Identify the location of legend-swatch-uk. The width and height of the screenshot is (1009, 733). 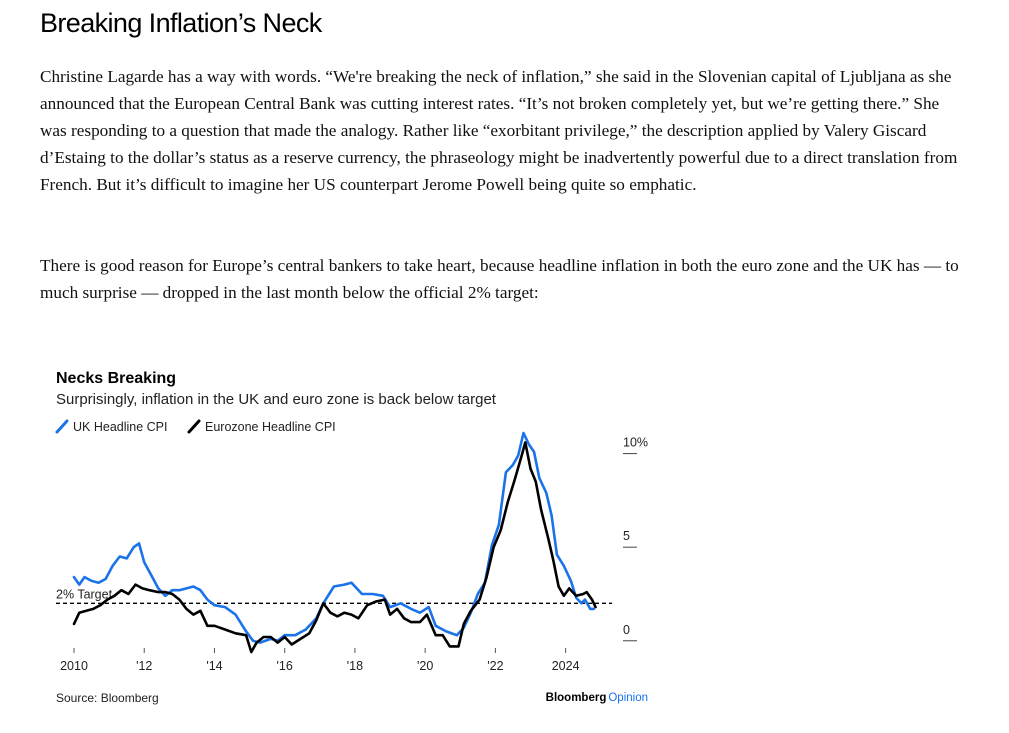
(62, 426).